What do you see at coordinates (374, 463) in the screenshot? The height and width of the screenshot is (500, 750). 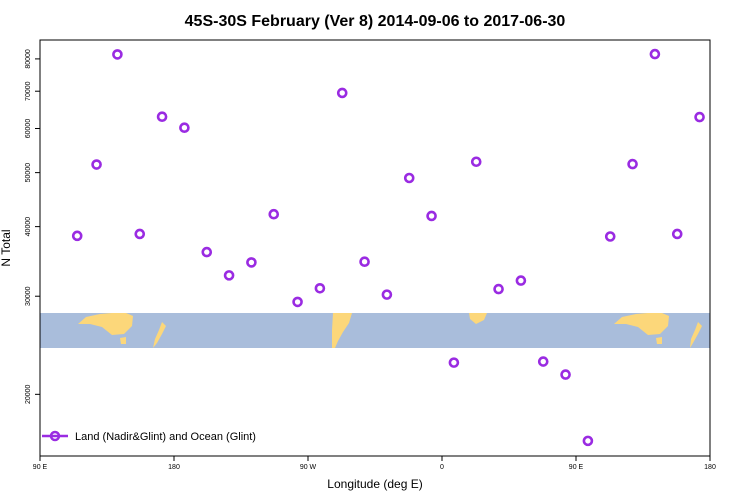 I see `x-axis: 90 E 180 90 W 0 90 E 180` at bounding box center [374, 463].